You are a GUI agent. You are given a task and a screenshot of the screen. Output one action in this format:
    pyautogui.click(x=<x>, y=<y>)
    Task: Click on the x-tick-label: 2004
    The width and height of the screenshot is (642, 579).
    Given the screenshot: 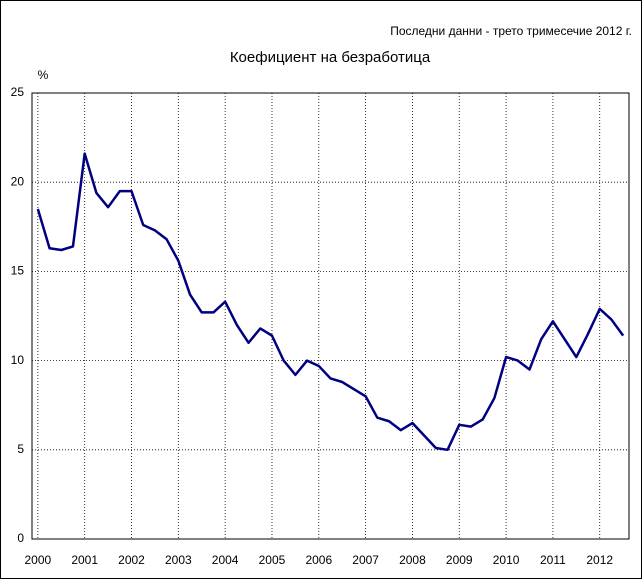 What is the action you would take?
    pyautogui.click(x=225, y=560)
    